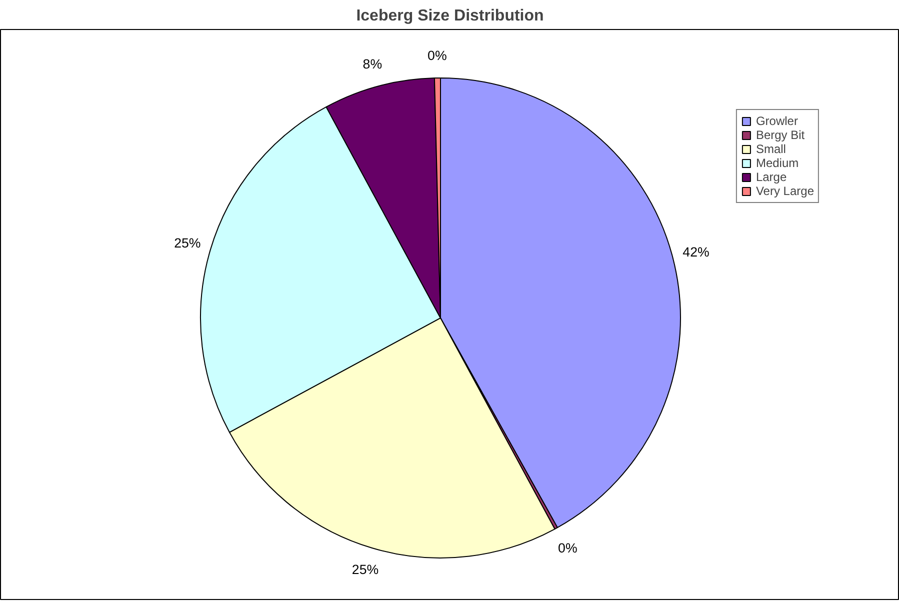 The height and width of the screenshot is (602, 899). I want to click on legend-label: Very Large, so click(785, 191).